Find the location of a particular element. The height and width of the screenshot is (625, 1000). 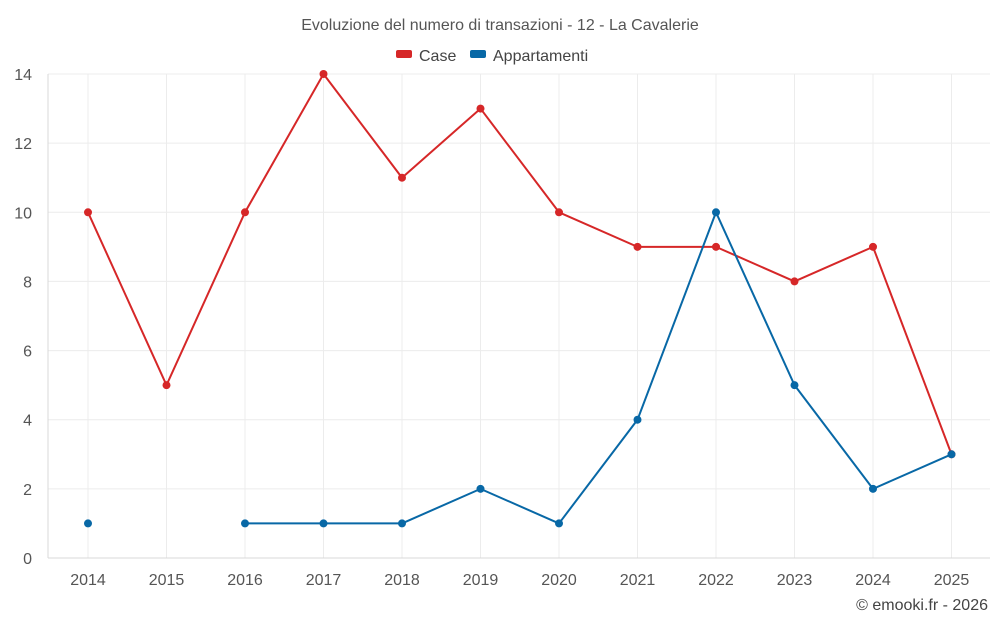

y-tick-label: 4 is located at coordinates (27, 421).